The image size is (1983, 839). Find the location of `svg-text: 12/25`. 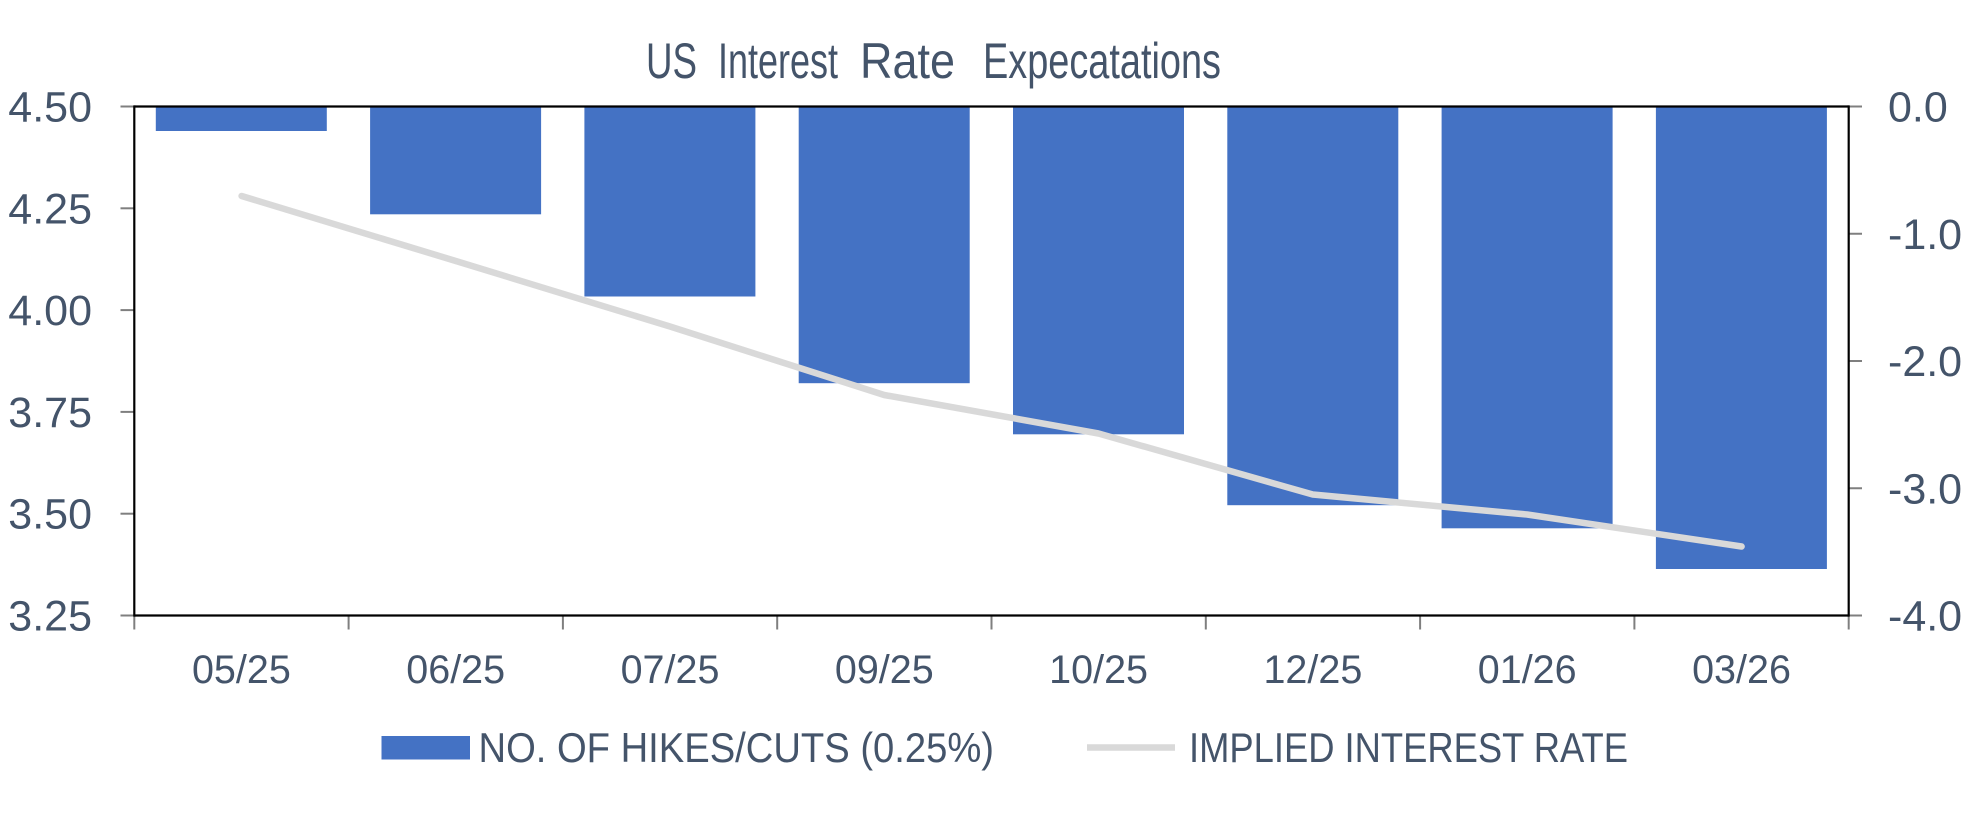

svg-text: 12/25 is located at coordinates (1312, 670).